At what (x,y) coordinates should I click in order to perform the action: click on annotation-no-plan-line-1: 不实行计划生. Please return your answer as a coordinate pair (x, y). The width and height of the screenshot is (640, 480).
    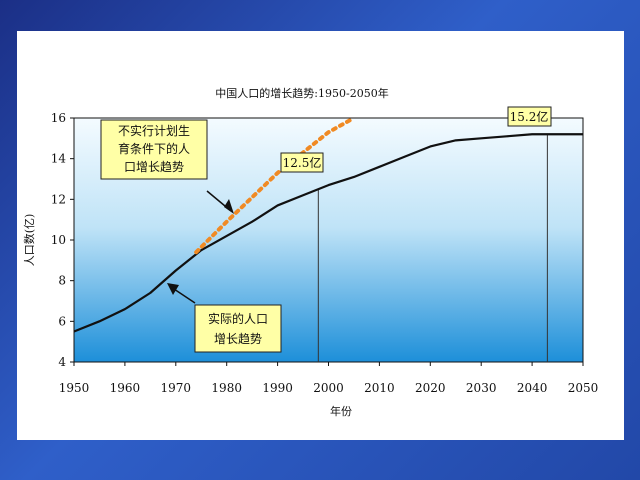
    Looking at the image, I should click on (154, 130).